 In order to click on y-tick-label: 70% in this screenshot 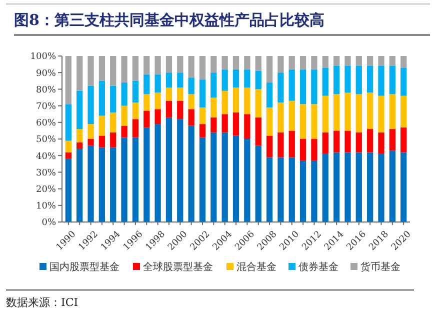, I will do `click(46, 107)`.